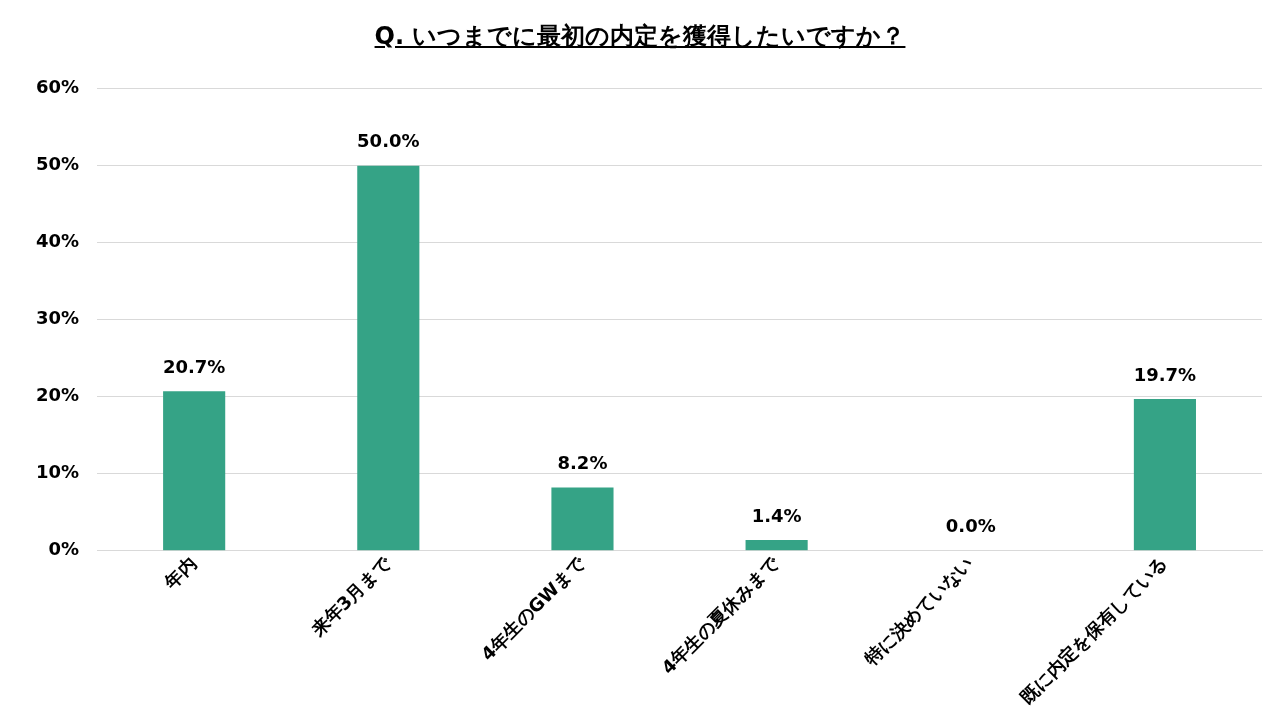 Image resolution: width=1280 pixels, height=720 pixels. Describe the element at coordinates (640, 36) in the screenshot. I see `chart-title: Q. いつまでに最初の内定を獲得したいですか？` at that location.